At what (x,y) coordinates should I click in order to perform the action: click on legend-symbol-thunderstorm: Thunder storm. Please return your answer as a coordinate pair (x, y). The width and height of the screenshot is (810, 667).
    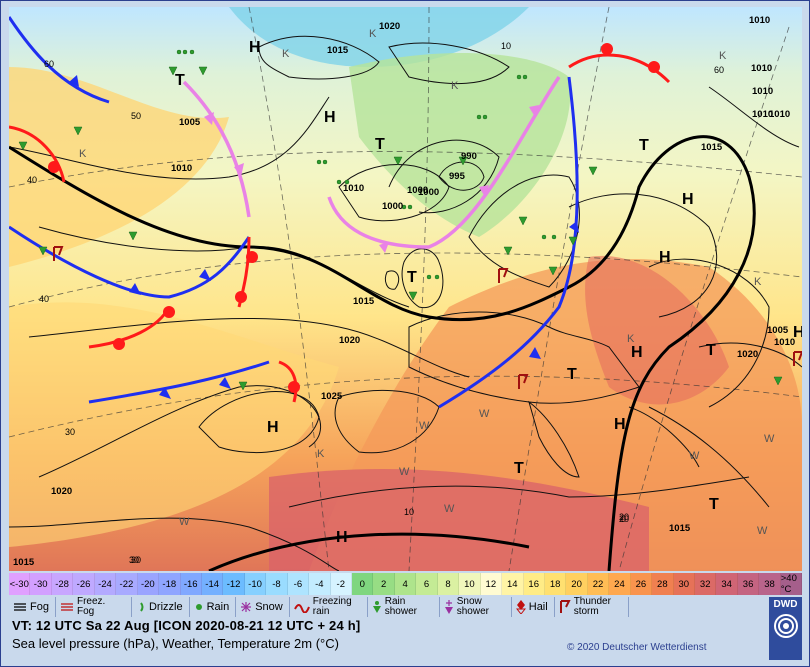
    Looking at the image, I should click on (592, 607).